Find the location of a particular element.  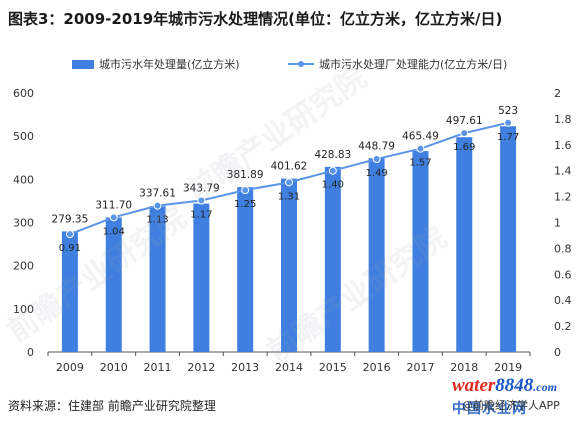

legend-item-line: 城市污水处理厂处理能力(亿立方米/日) is located at coordinates (397, 64).